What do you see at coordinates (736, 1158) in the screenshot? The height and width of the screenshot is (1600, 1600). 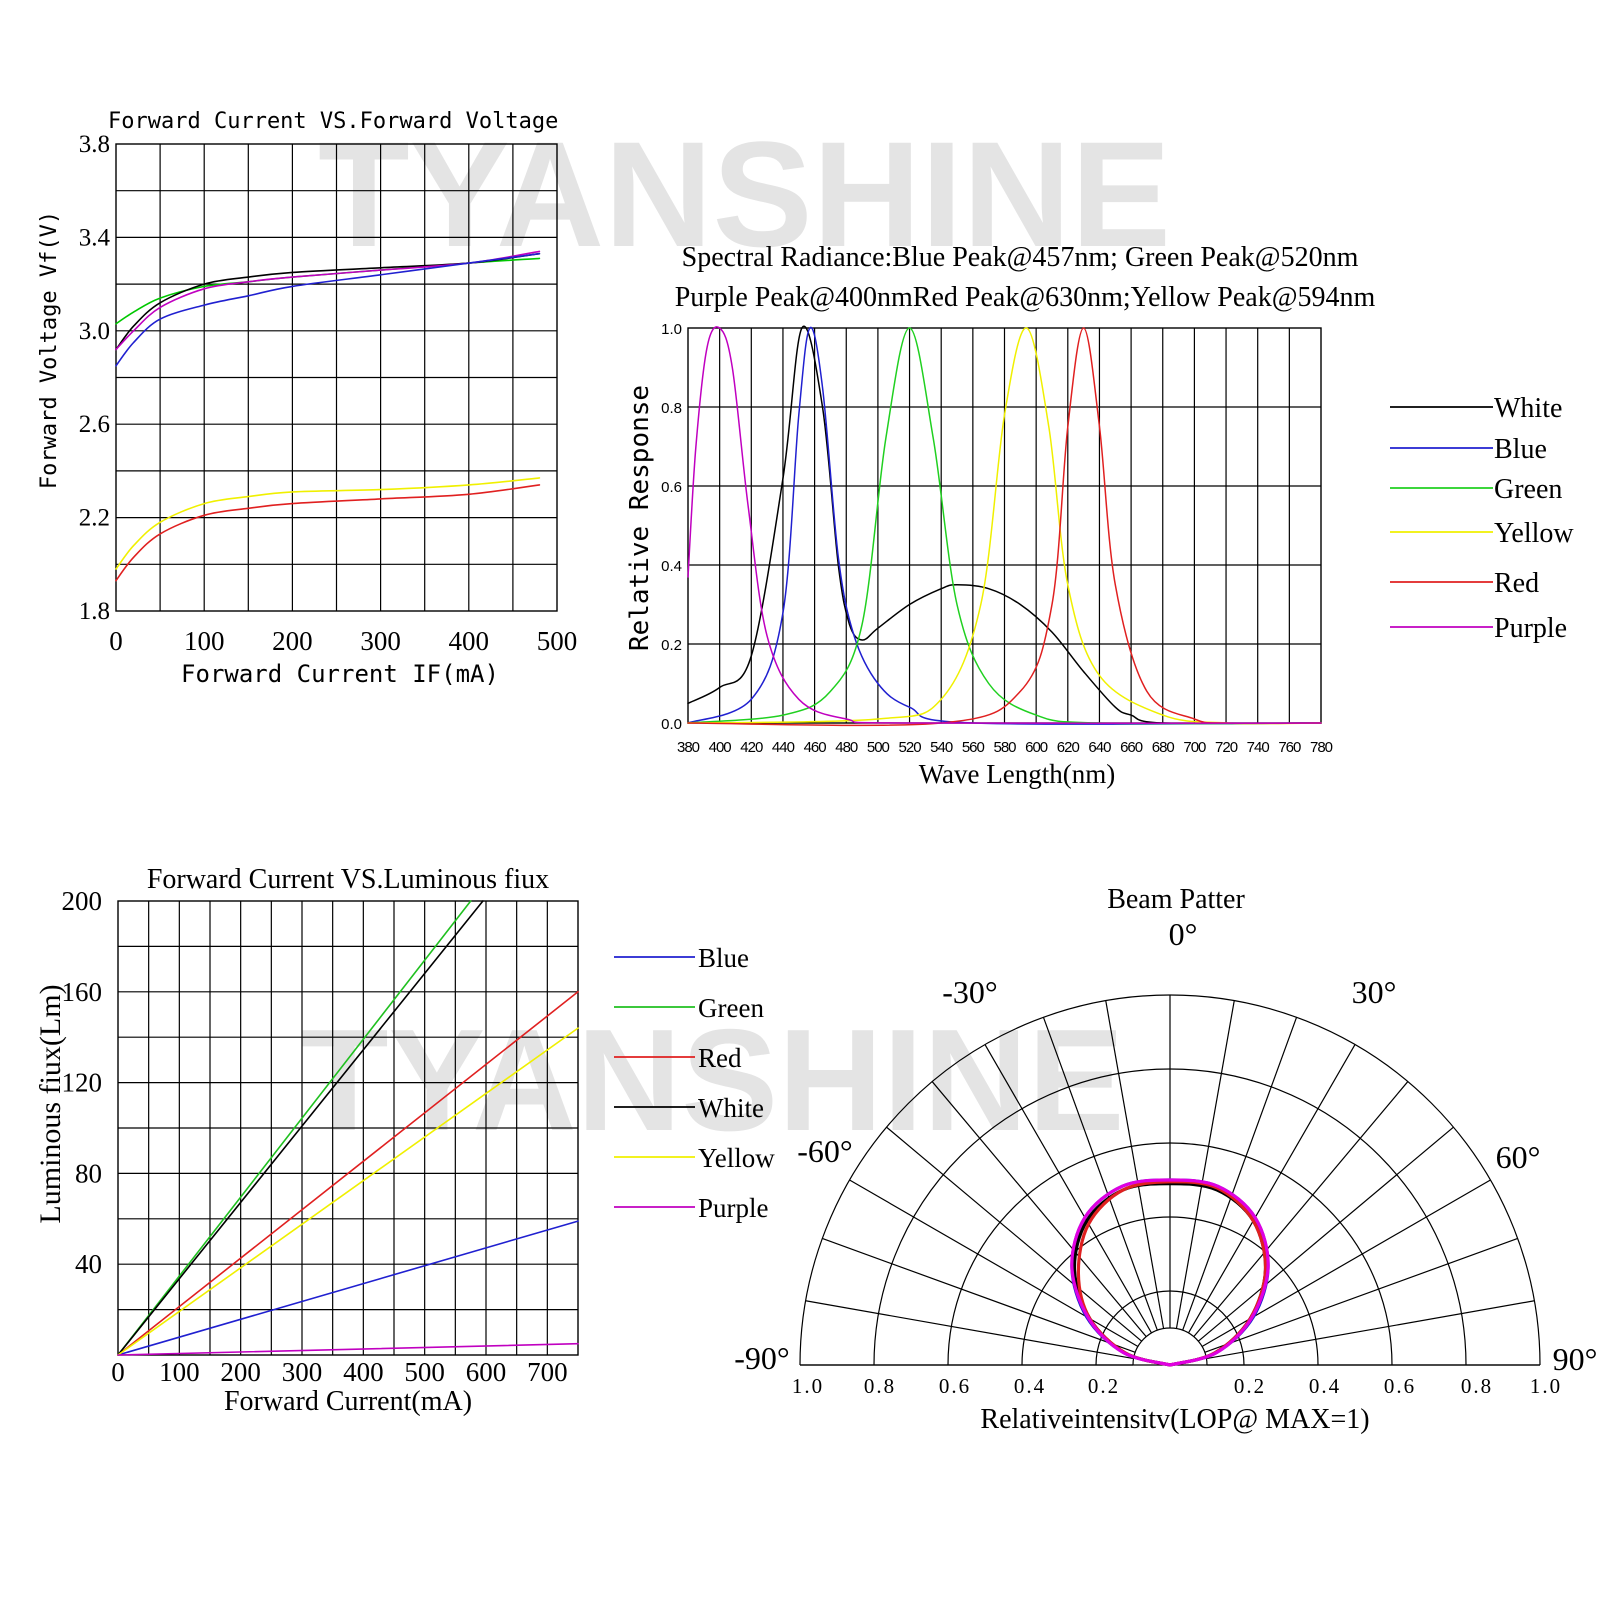 I see `chart3-legend-label: Yellow` at bounding box center [736, 1158].